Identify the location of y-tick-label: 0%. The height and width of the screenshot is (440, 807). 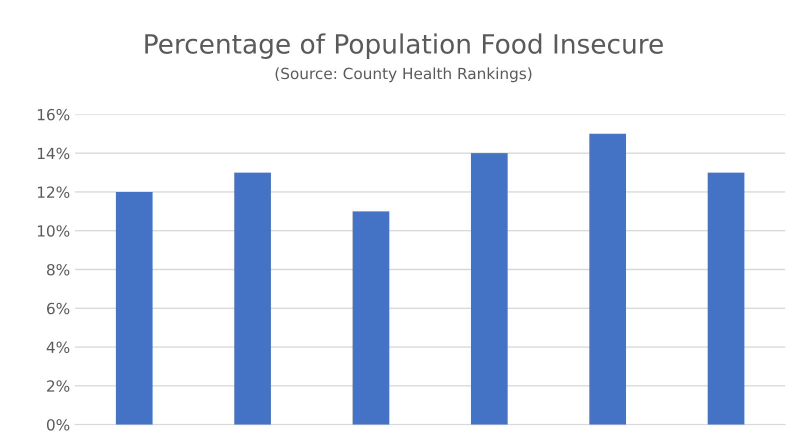
(58, 425).